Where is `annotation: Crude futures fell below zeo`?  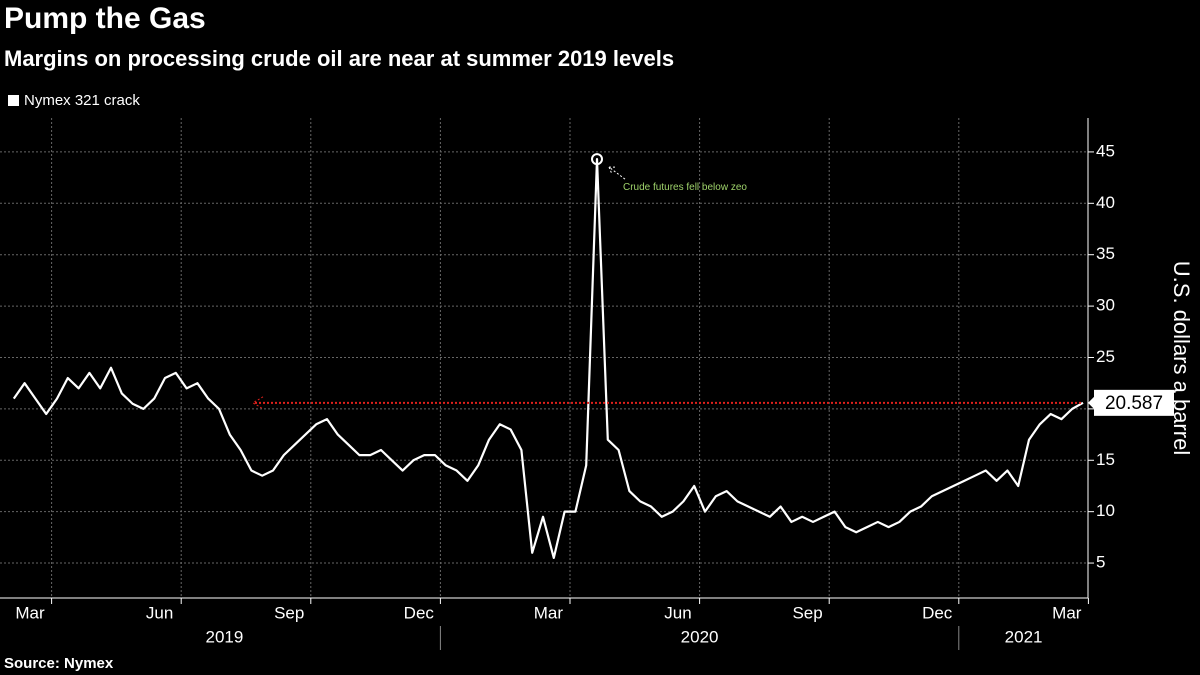
annotation: Crude futures fell below zeo is located at coordinates (685, 187).